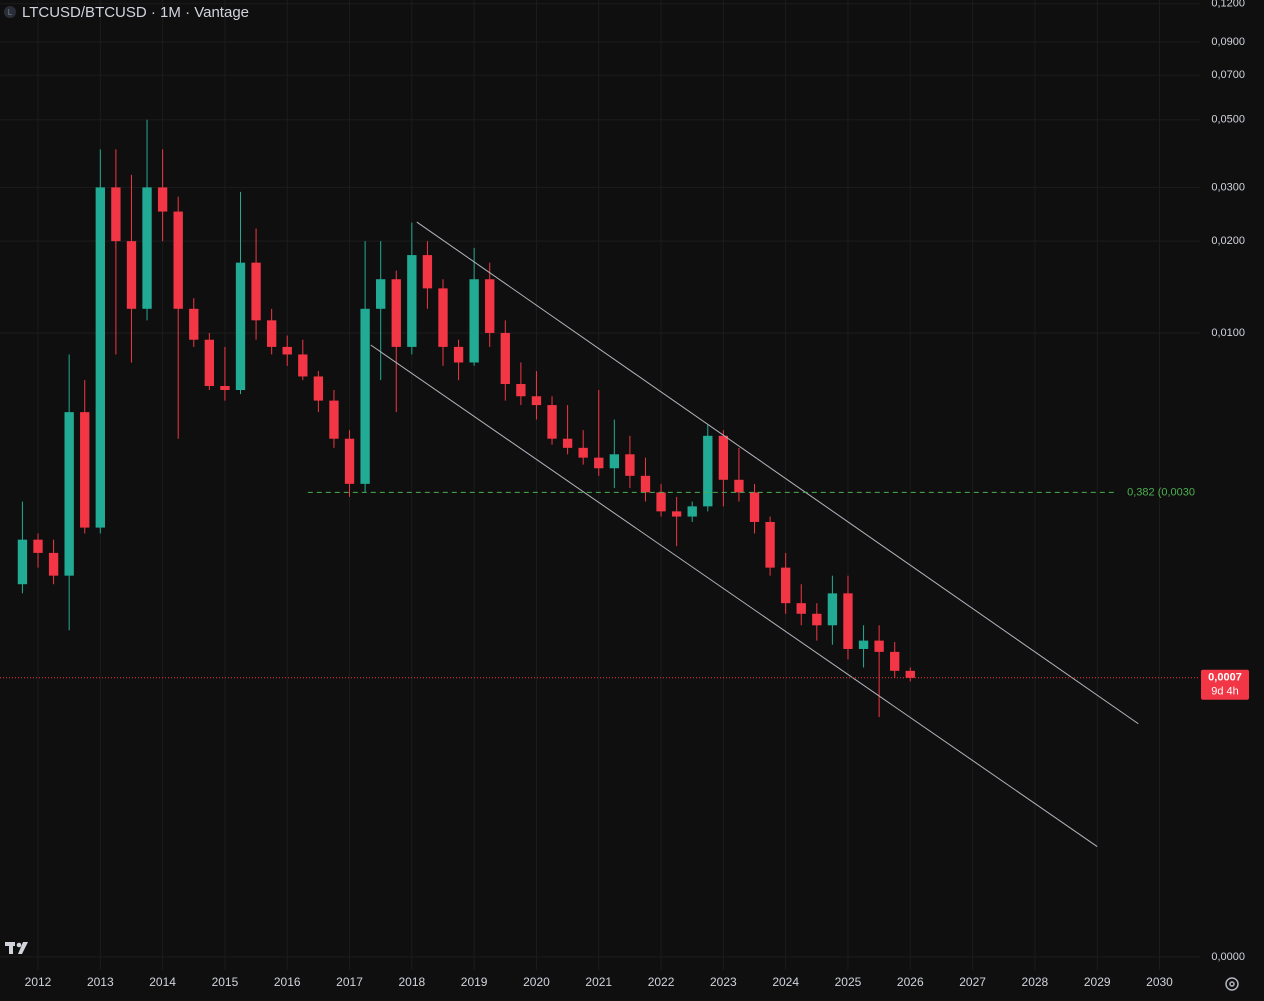  I want to click on y-tick-label: 0,0100, so click(1228, 333).